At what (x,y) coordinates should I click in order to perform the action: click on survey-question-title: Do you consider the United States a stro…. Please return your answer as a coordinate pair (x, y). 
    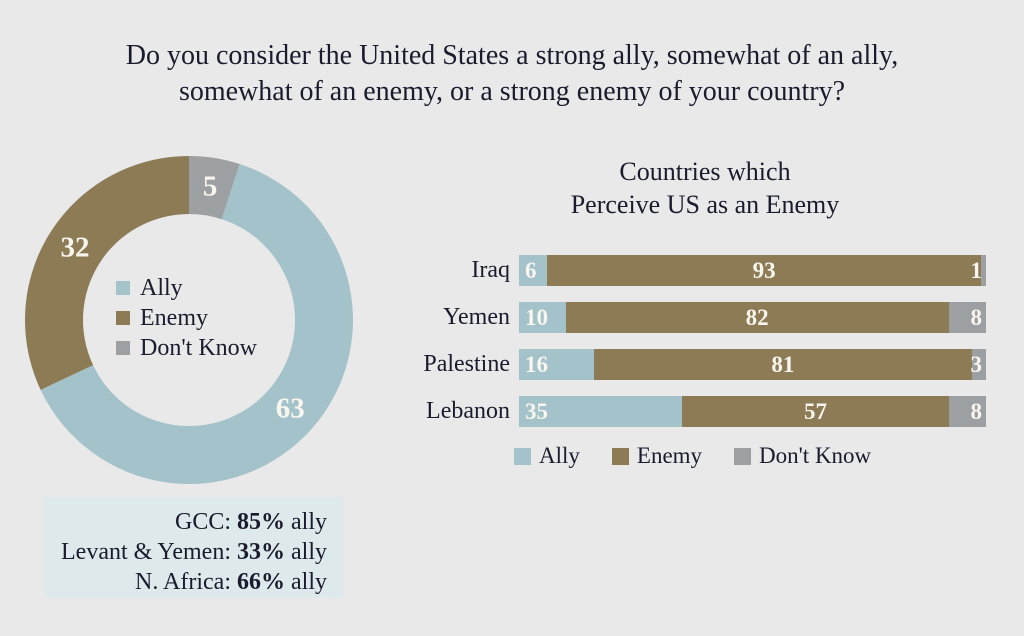
    Looking at the image, I should click on (512, 74).